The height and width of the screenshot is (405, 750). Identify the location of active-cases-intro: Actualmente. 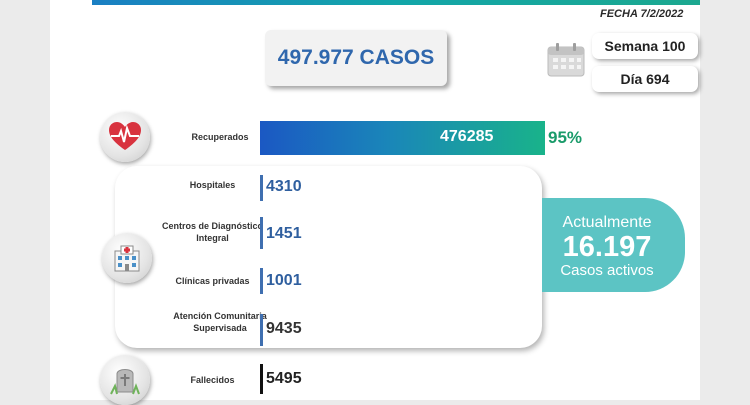
(607, 222).